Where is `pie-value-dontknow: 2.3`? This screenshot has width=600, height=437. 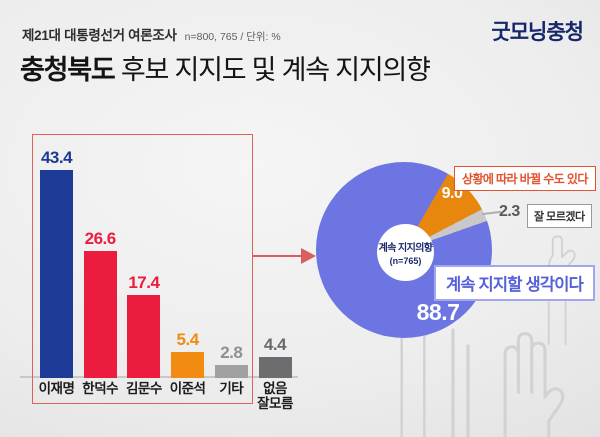 pie-value-dontknow: 2.3 is located at coordinates (509, 211).